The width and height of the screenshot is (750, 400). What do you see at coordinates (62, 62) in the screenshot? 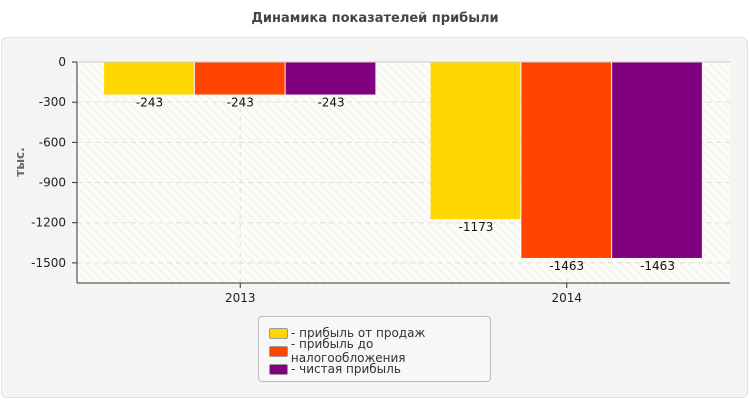
I see `y-tick-label: 0` at bounding box center [62, 62].